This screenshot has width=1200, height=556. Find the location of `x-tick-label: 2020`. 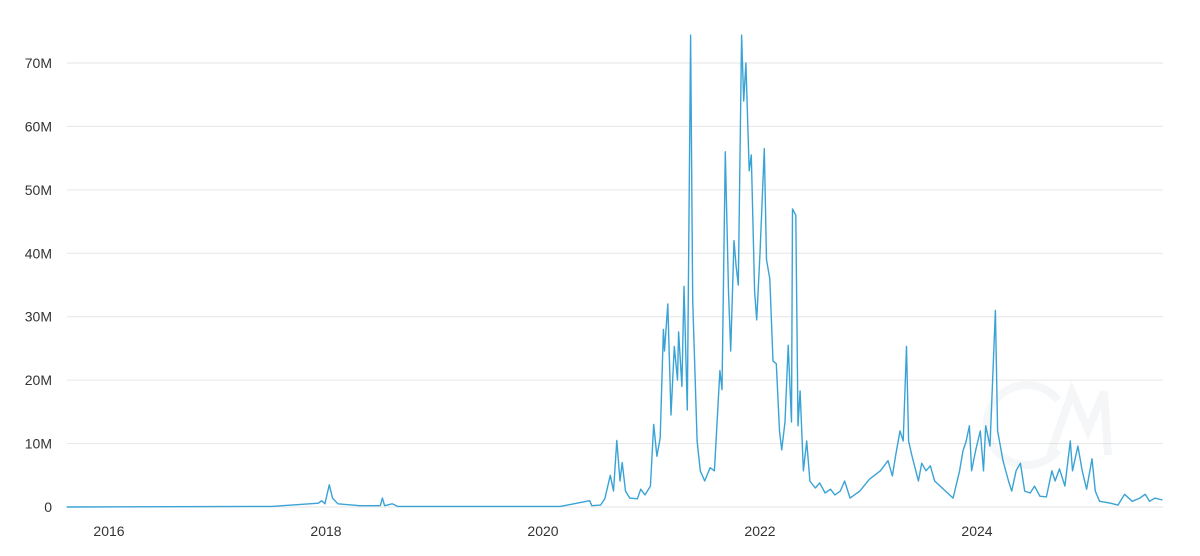

x-tick-label: 2020 is located at coordinates (542, 531).